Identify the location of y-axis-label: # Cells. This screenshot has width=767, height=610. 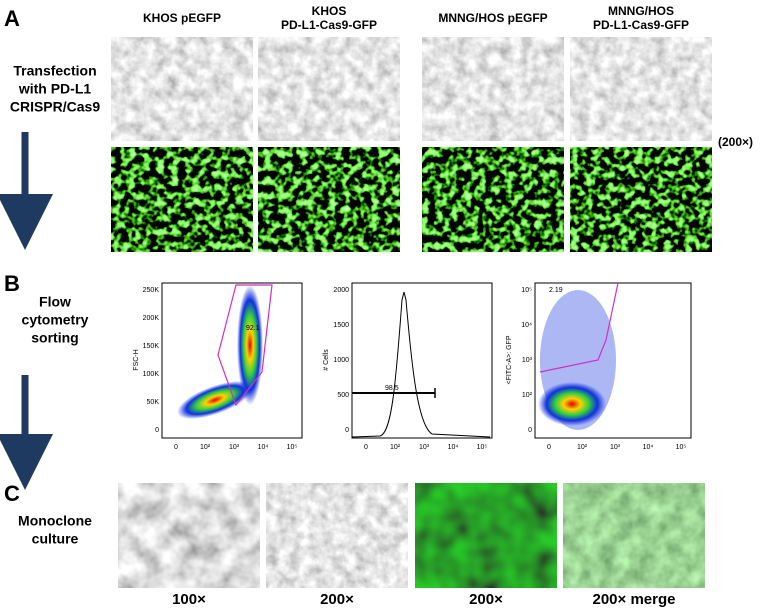
(326, 360).